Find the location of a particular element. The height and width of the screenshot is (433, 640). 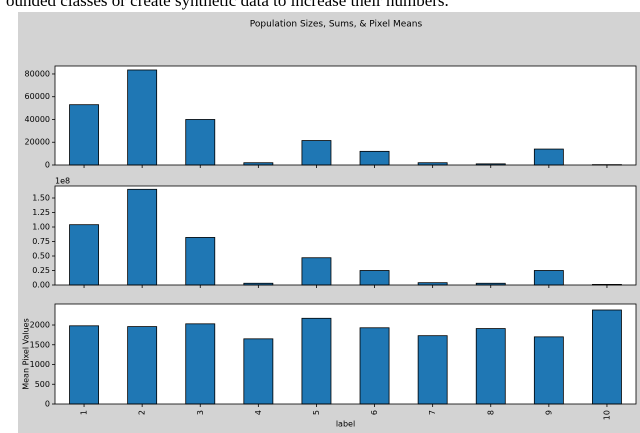

x-tick-label: 7 is located at coordinates (432, 412).